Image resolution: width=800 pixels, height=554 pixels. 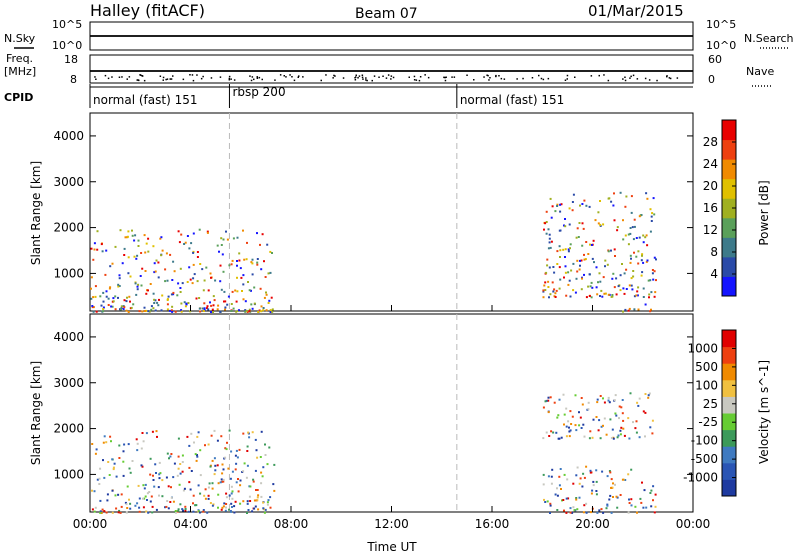 I want to click on freq-unit-label: [MHz], so click(x=20, y=71).